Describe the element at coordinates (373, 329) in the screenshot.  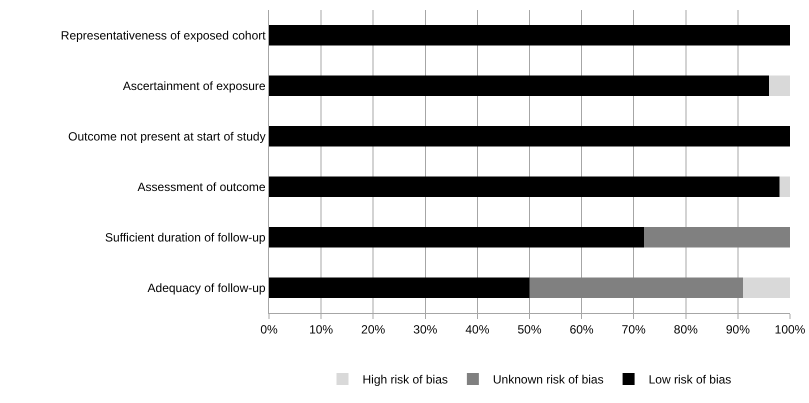
I see `x-tick-label: 20%` at that location.